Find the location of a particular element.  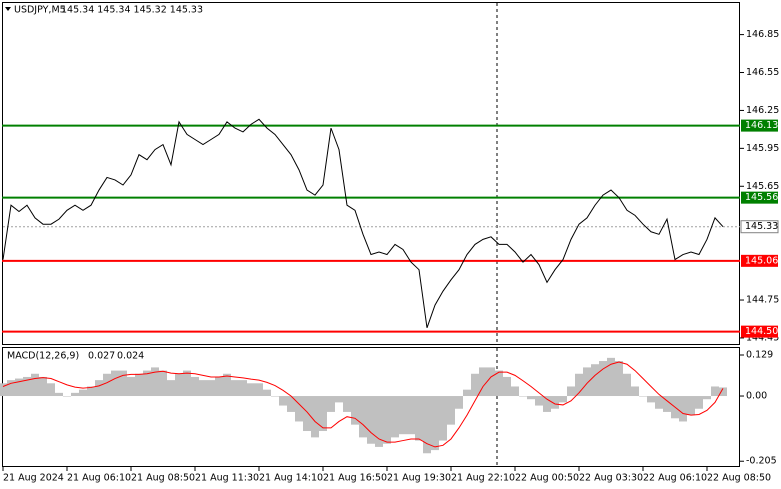

y-tick-label: 0.00 is located at coordinates (756, 396).